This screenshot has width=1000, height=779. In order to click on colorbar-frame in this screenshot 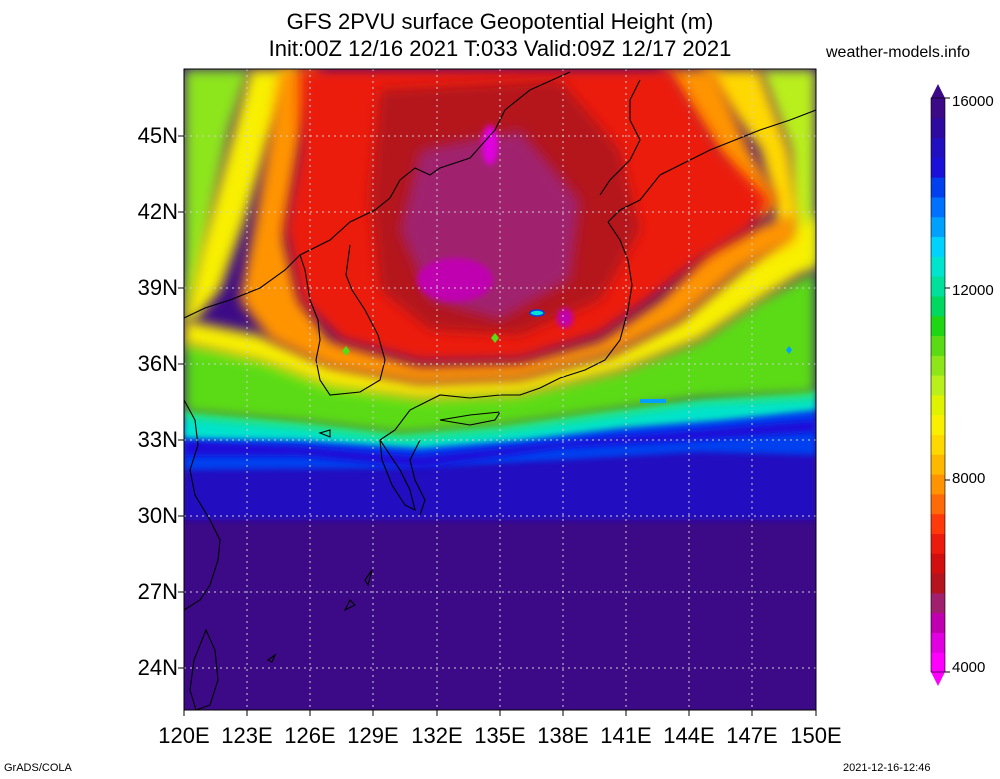, I will do `click(938, 385)`.